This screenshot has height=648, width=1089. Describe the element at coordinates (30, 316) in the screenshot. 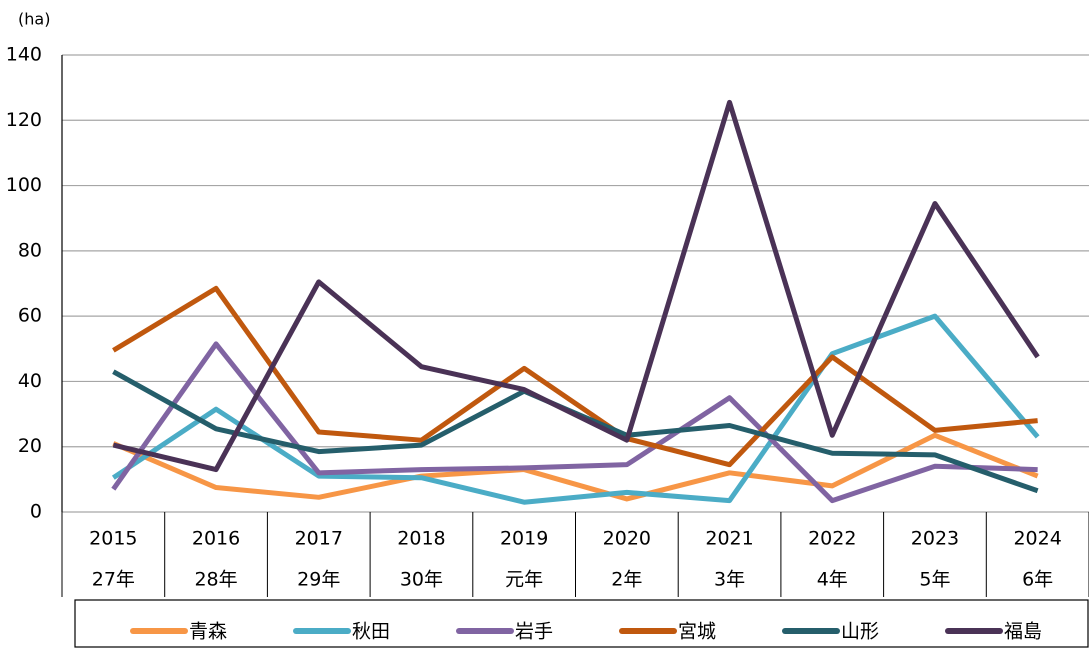

I see `y-tick-label: 60` at that location.